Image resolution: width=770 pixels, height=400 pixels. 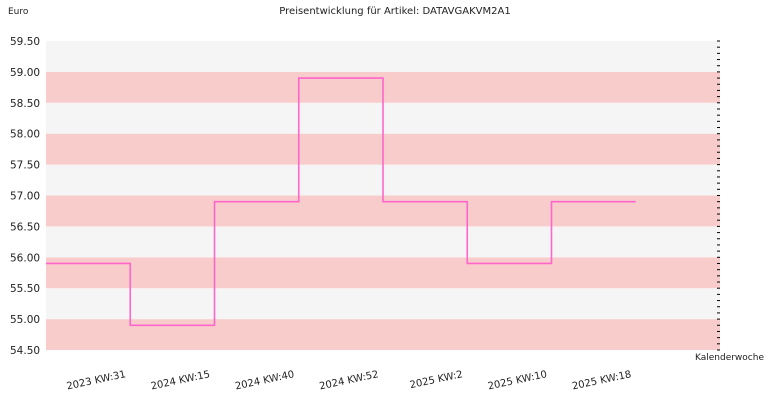 I want to click on x-axis-label: Kalenderwoche, so click(x=729, y=358).